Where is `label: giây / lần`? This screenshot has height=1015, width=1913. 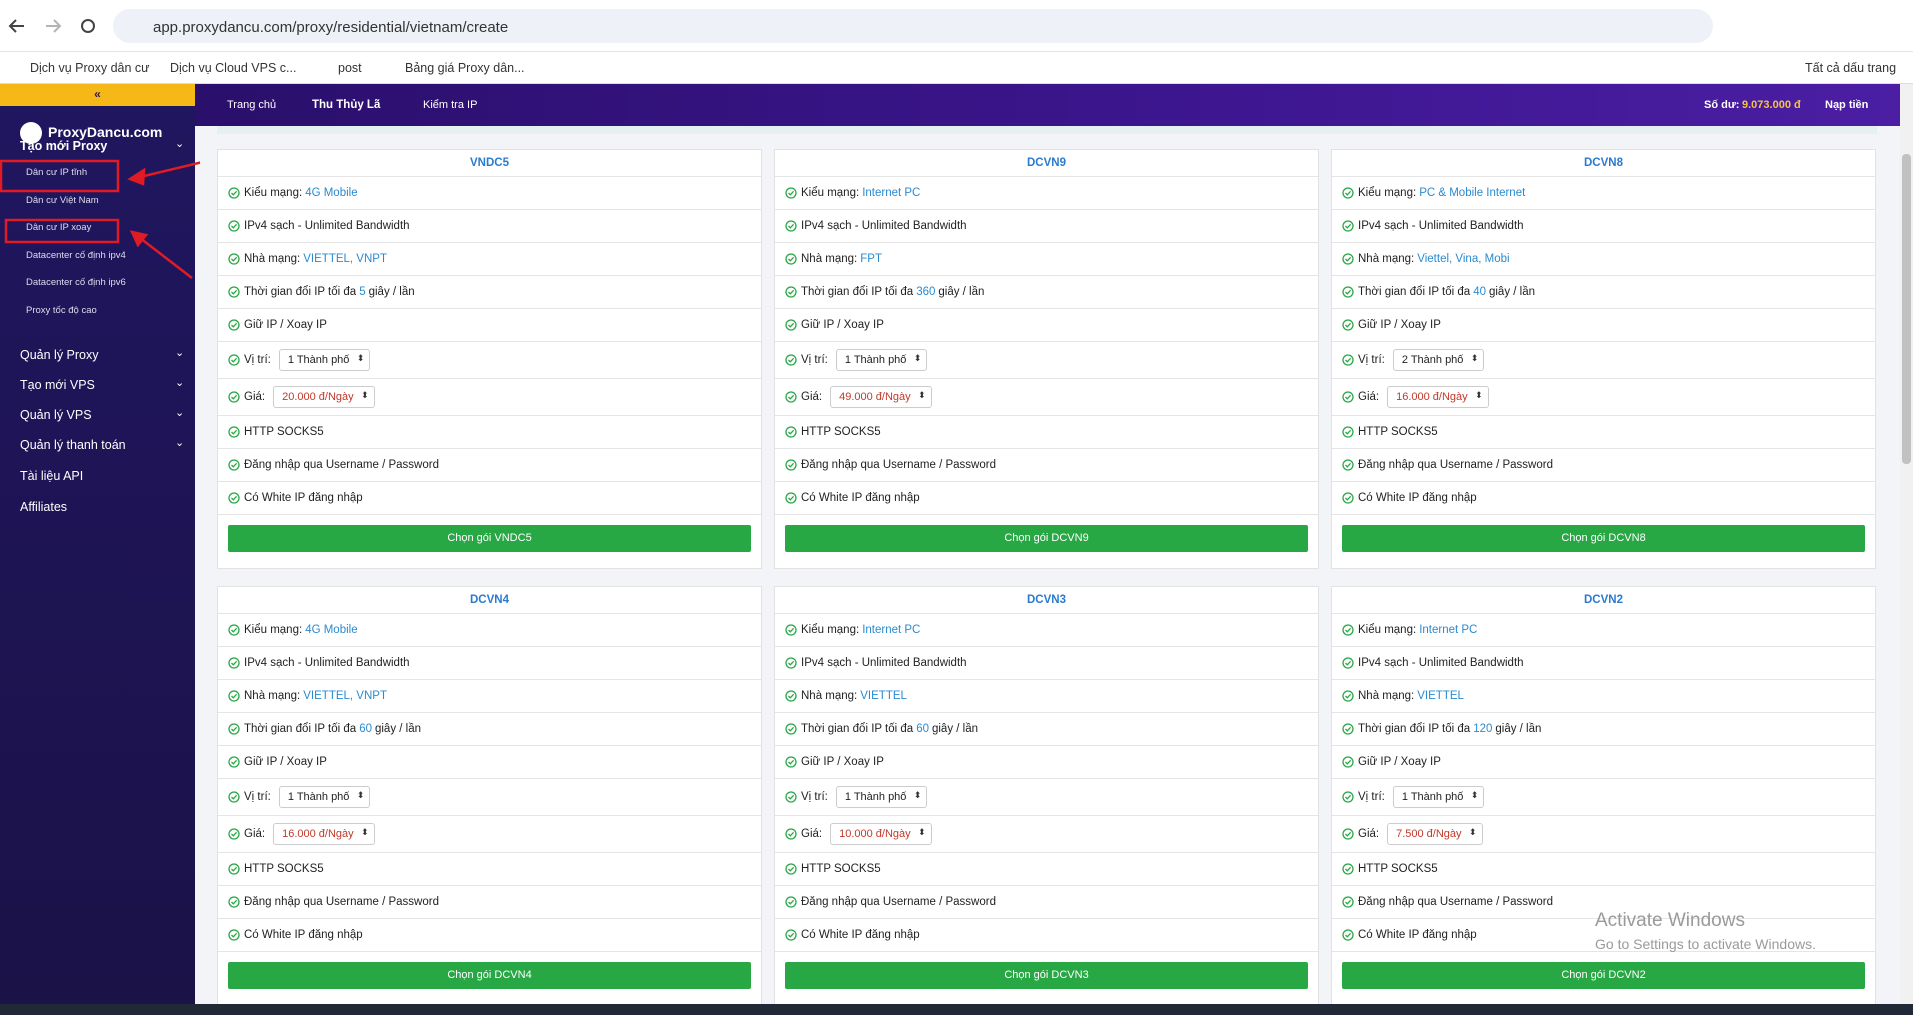
label: giây / lần is located at coordinates (398, 729).